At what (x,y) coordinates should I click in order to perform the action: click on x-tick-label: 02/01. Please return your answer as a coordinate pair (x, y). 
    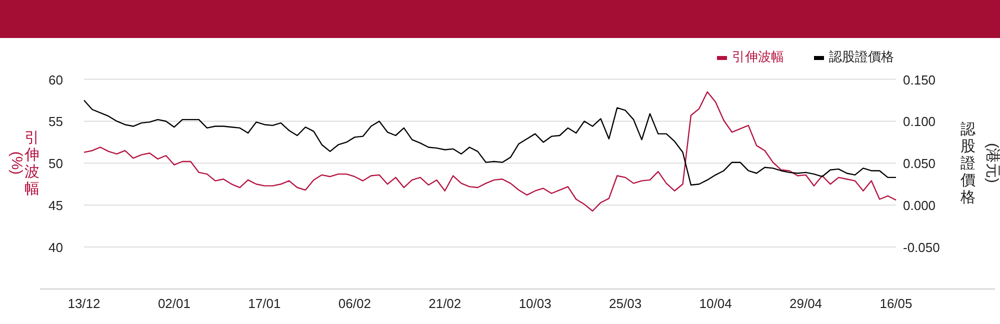
    Looking at the image, I should click on (174, 303).